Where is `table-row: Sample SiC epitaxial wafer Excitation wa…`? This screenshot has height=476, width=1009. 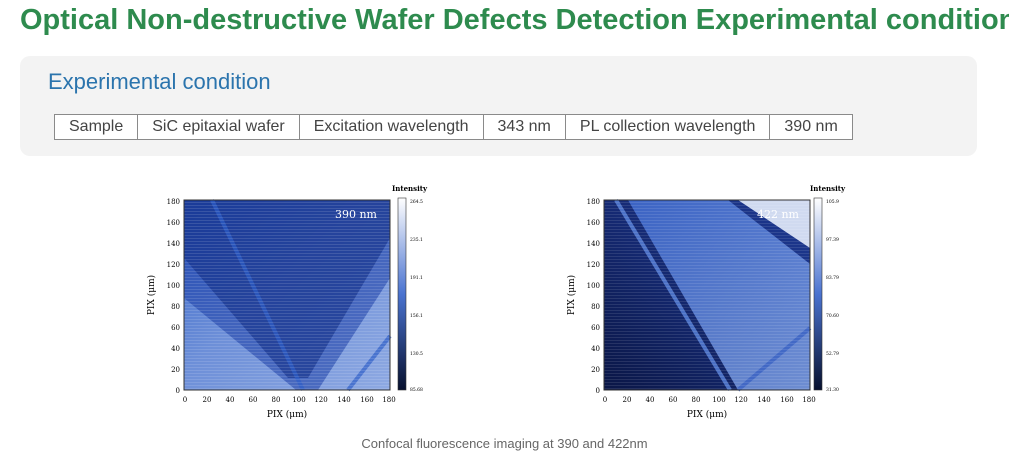 table-row: Sample SiC epitaxial wafer Excitation wa… is located at coordinates (453, 127).